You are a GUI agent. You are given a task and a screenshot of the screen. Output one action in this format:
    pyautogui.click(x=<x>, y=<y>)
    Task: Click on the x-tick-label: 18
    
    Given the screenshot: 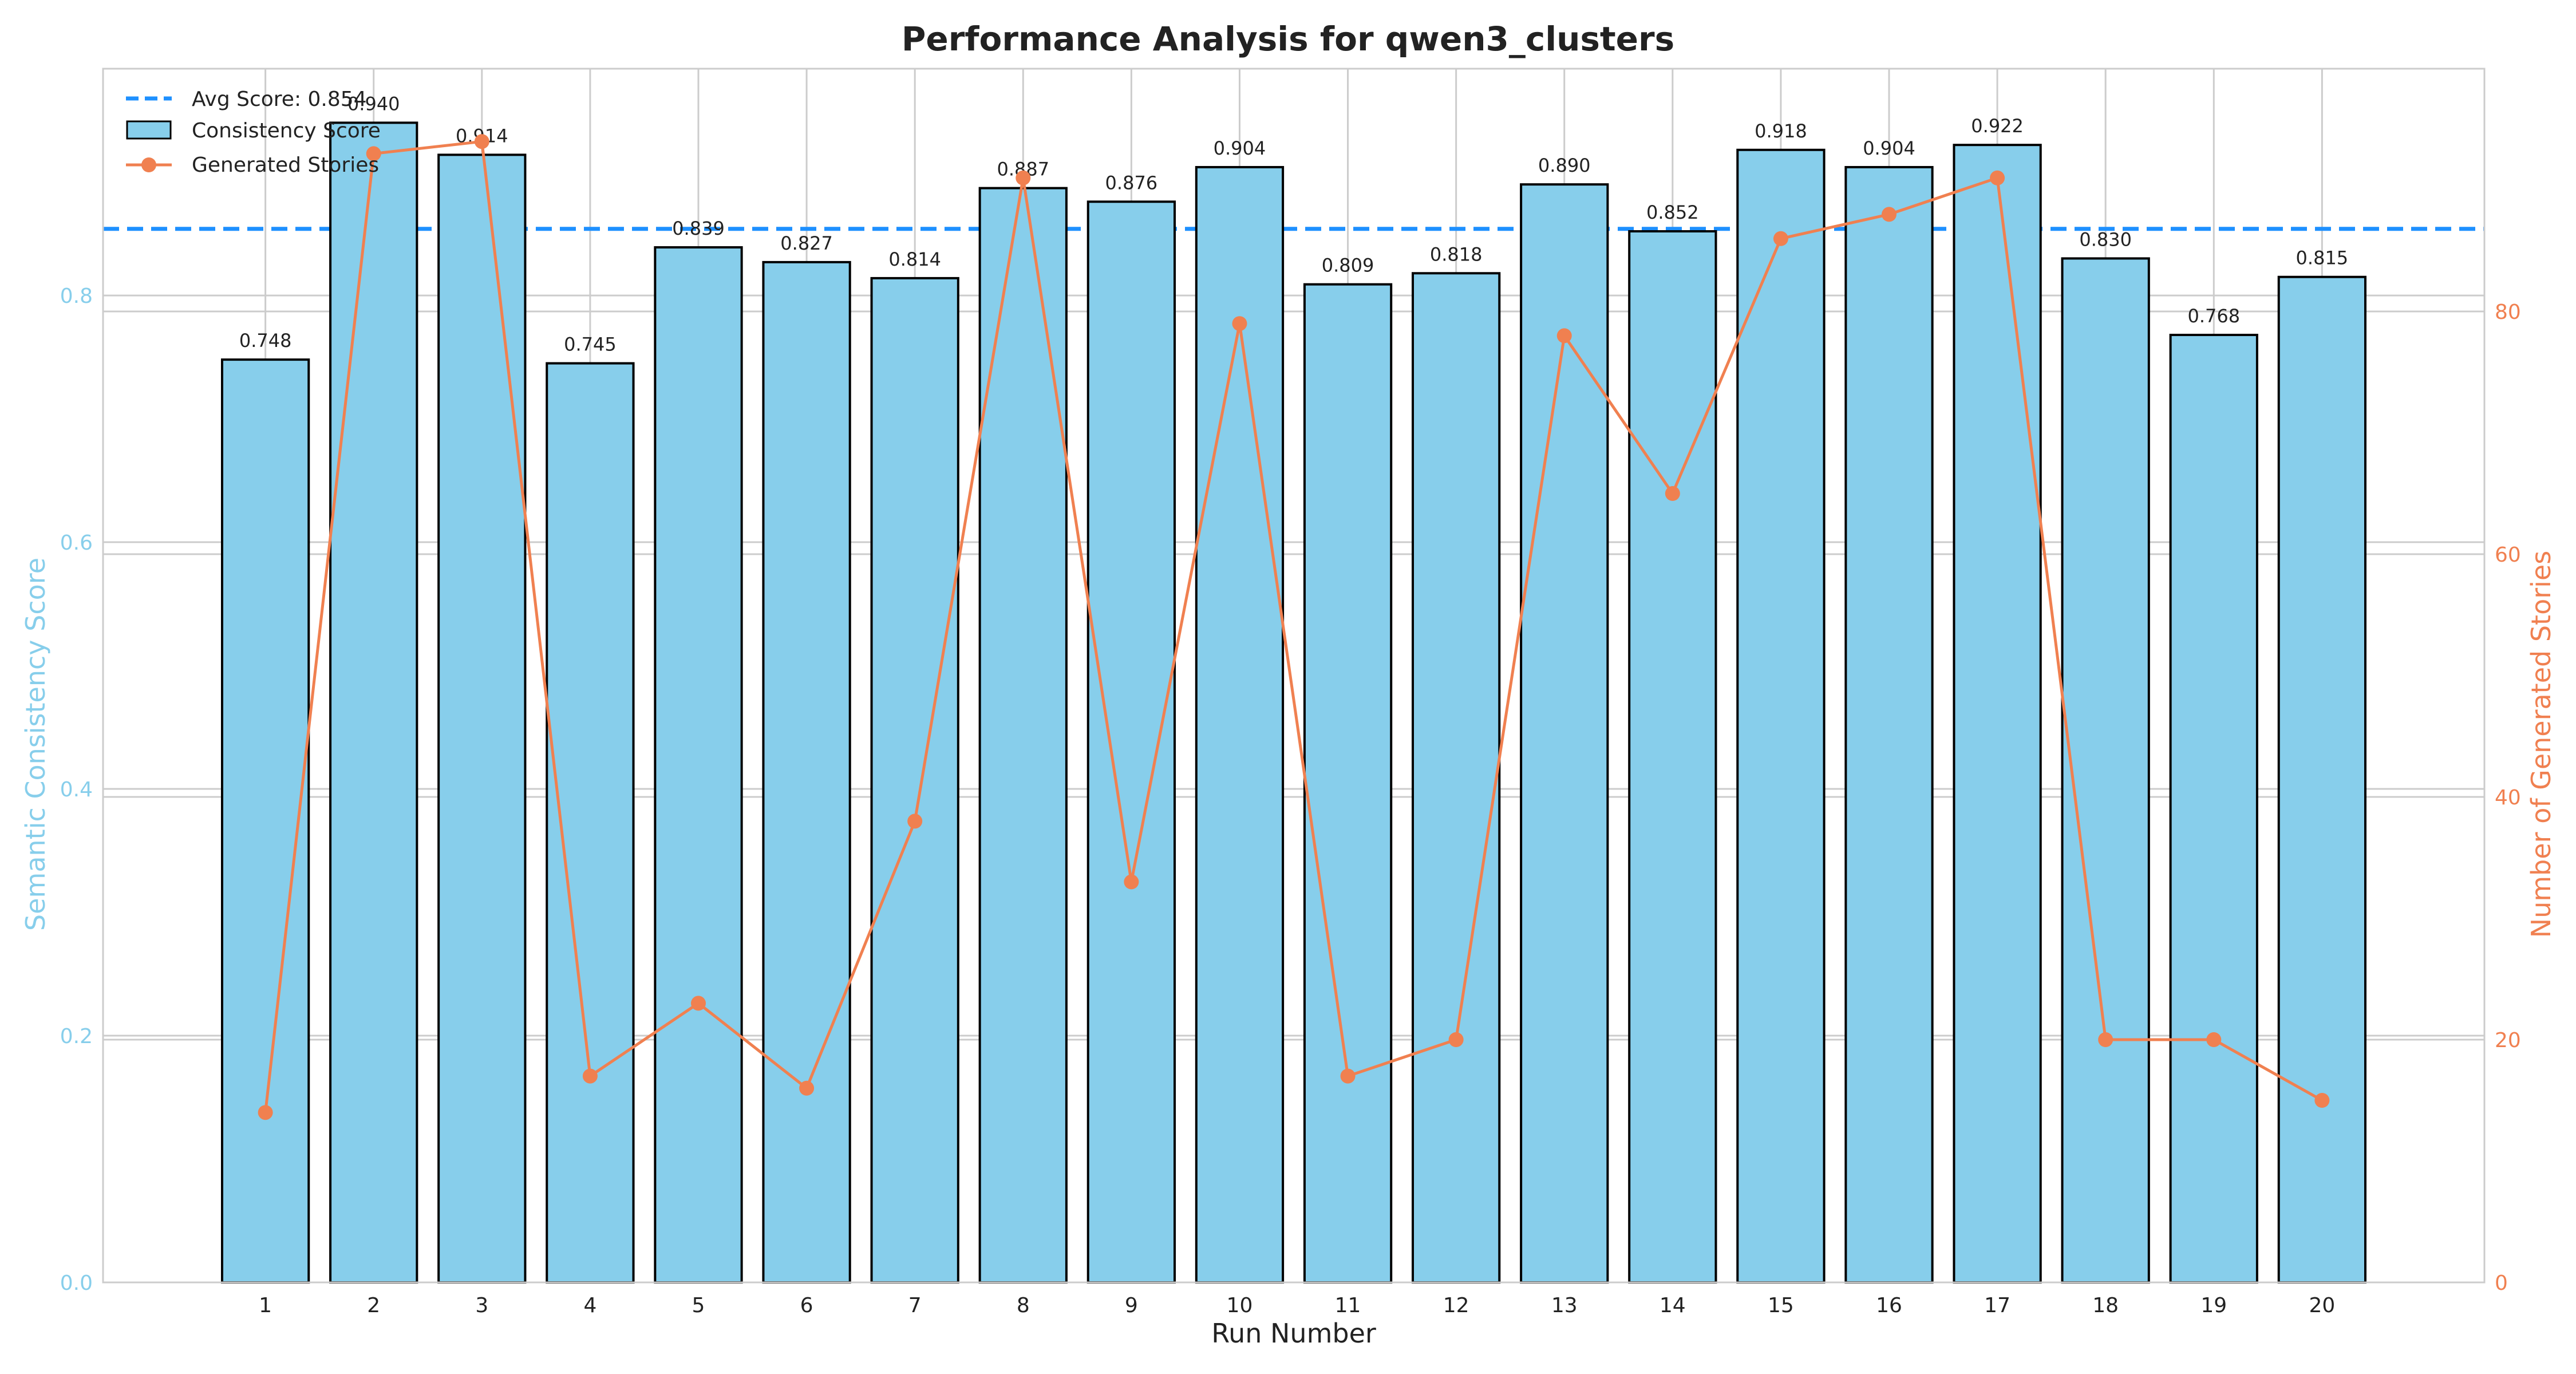 What is the action you would take?
    pyautogui.click(x=2105, y=1305)
    